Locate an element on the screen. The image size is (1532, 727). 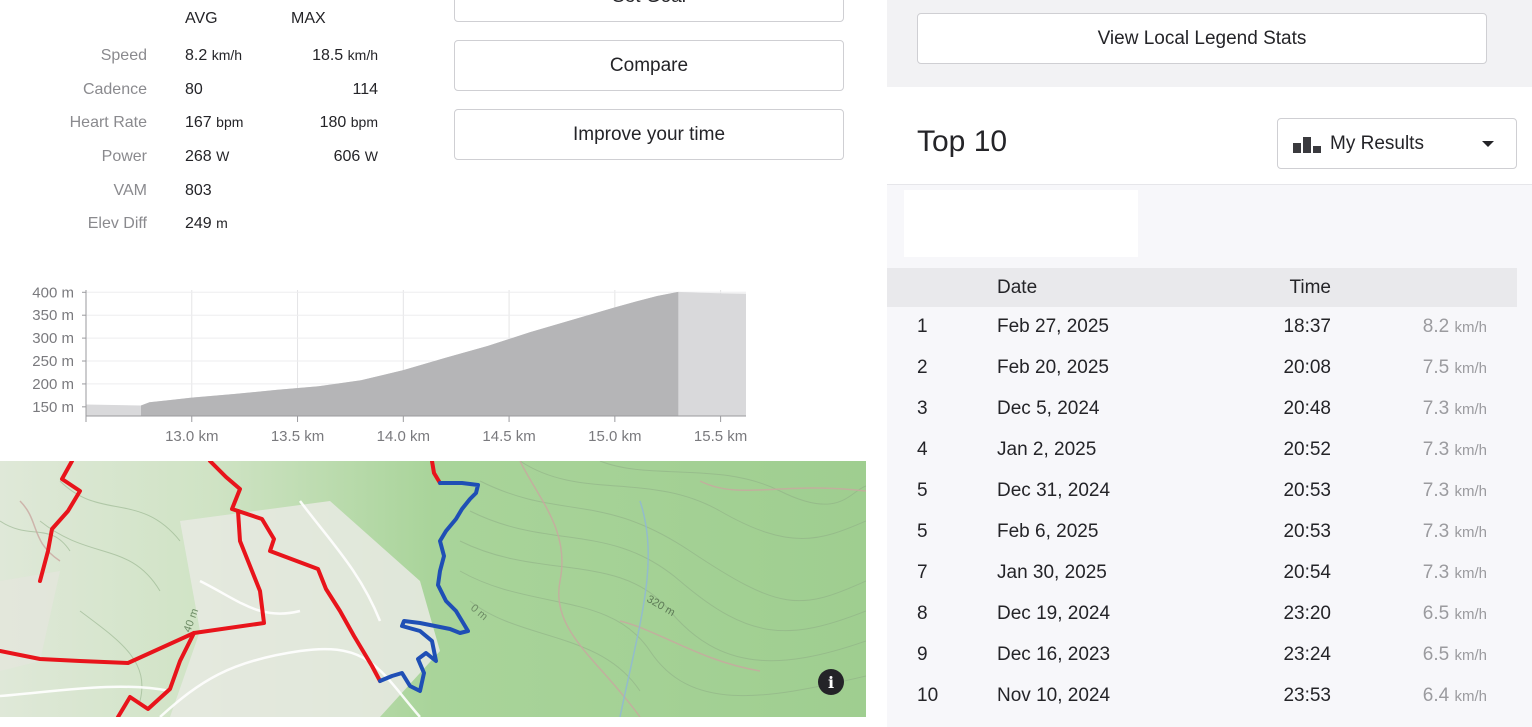
map-area is located at coordinates (30, 621).